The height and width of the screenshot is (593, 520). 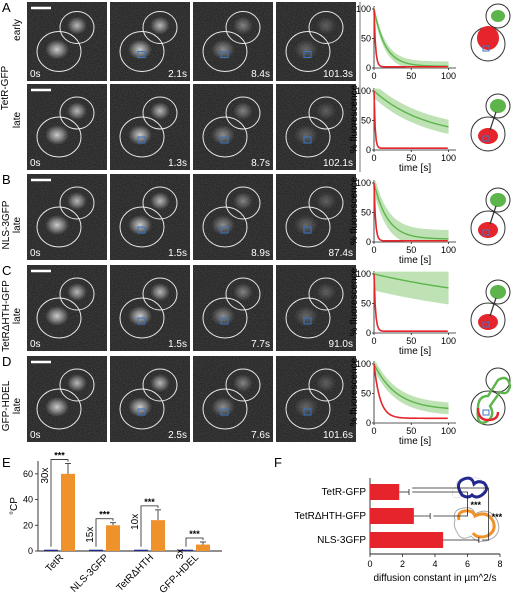 I want to click on category-label: TetRΔHTH, so click(x=136, y=572).